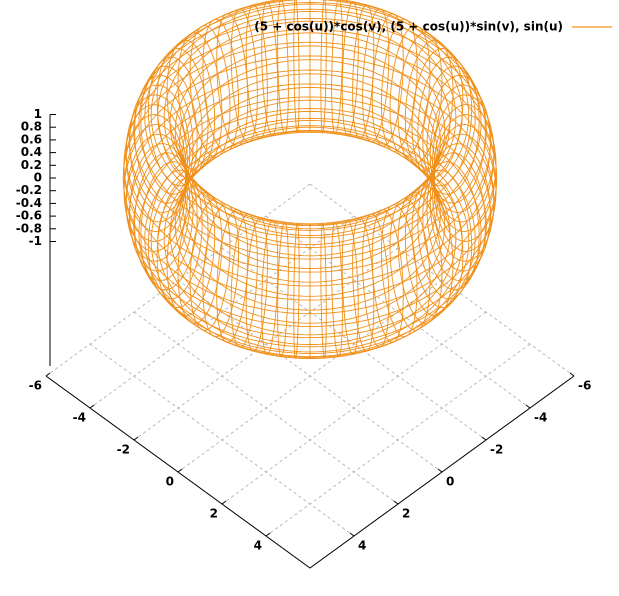  Describe the element at coordinates (38, 114) in the screenshot. I see `z-tick-label: 1` at that location.